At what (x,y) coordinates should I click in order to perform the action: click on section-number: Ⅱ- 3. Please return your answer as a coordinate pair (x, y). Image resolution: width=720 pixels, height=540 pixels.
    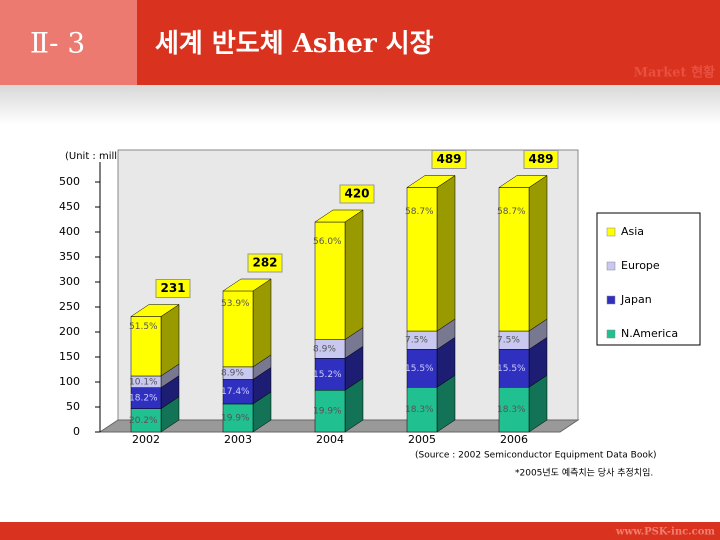
    Looking at the image, I should click on (57, 43).